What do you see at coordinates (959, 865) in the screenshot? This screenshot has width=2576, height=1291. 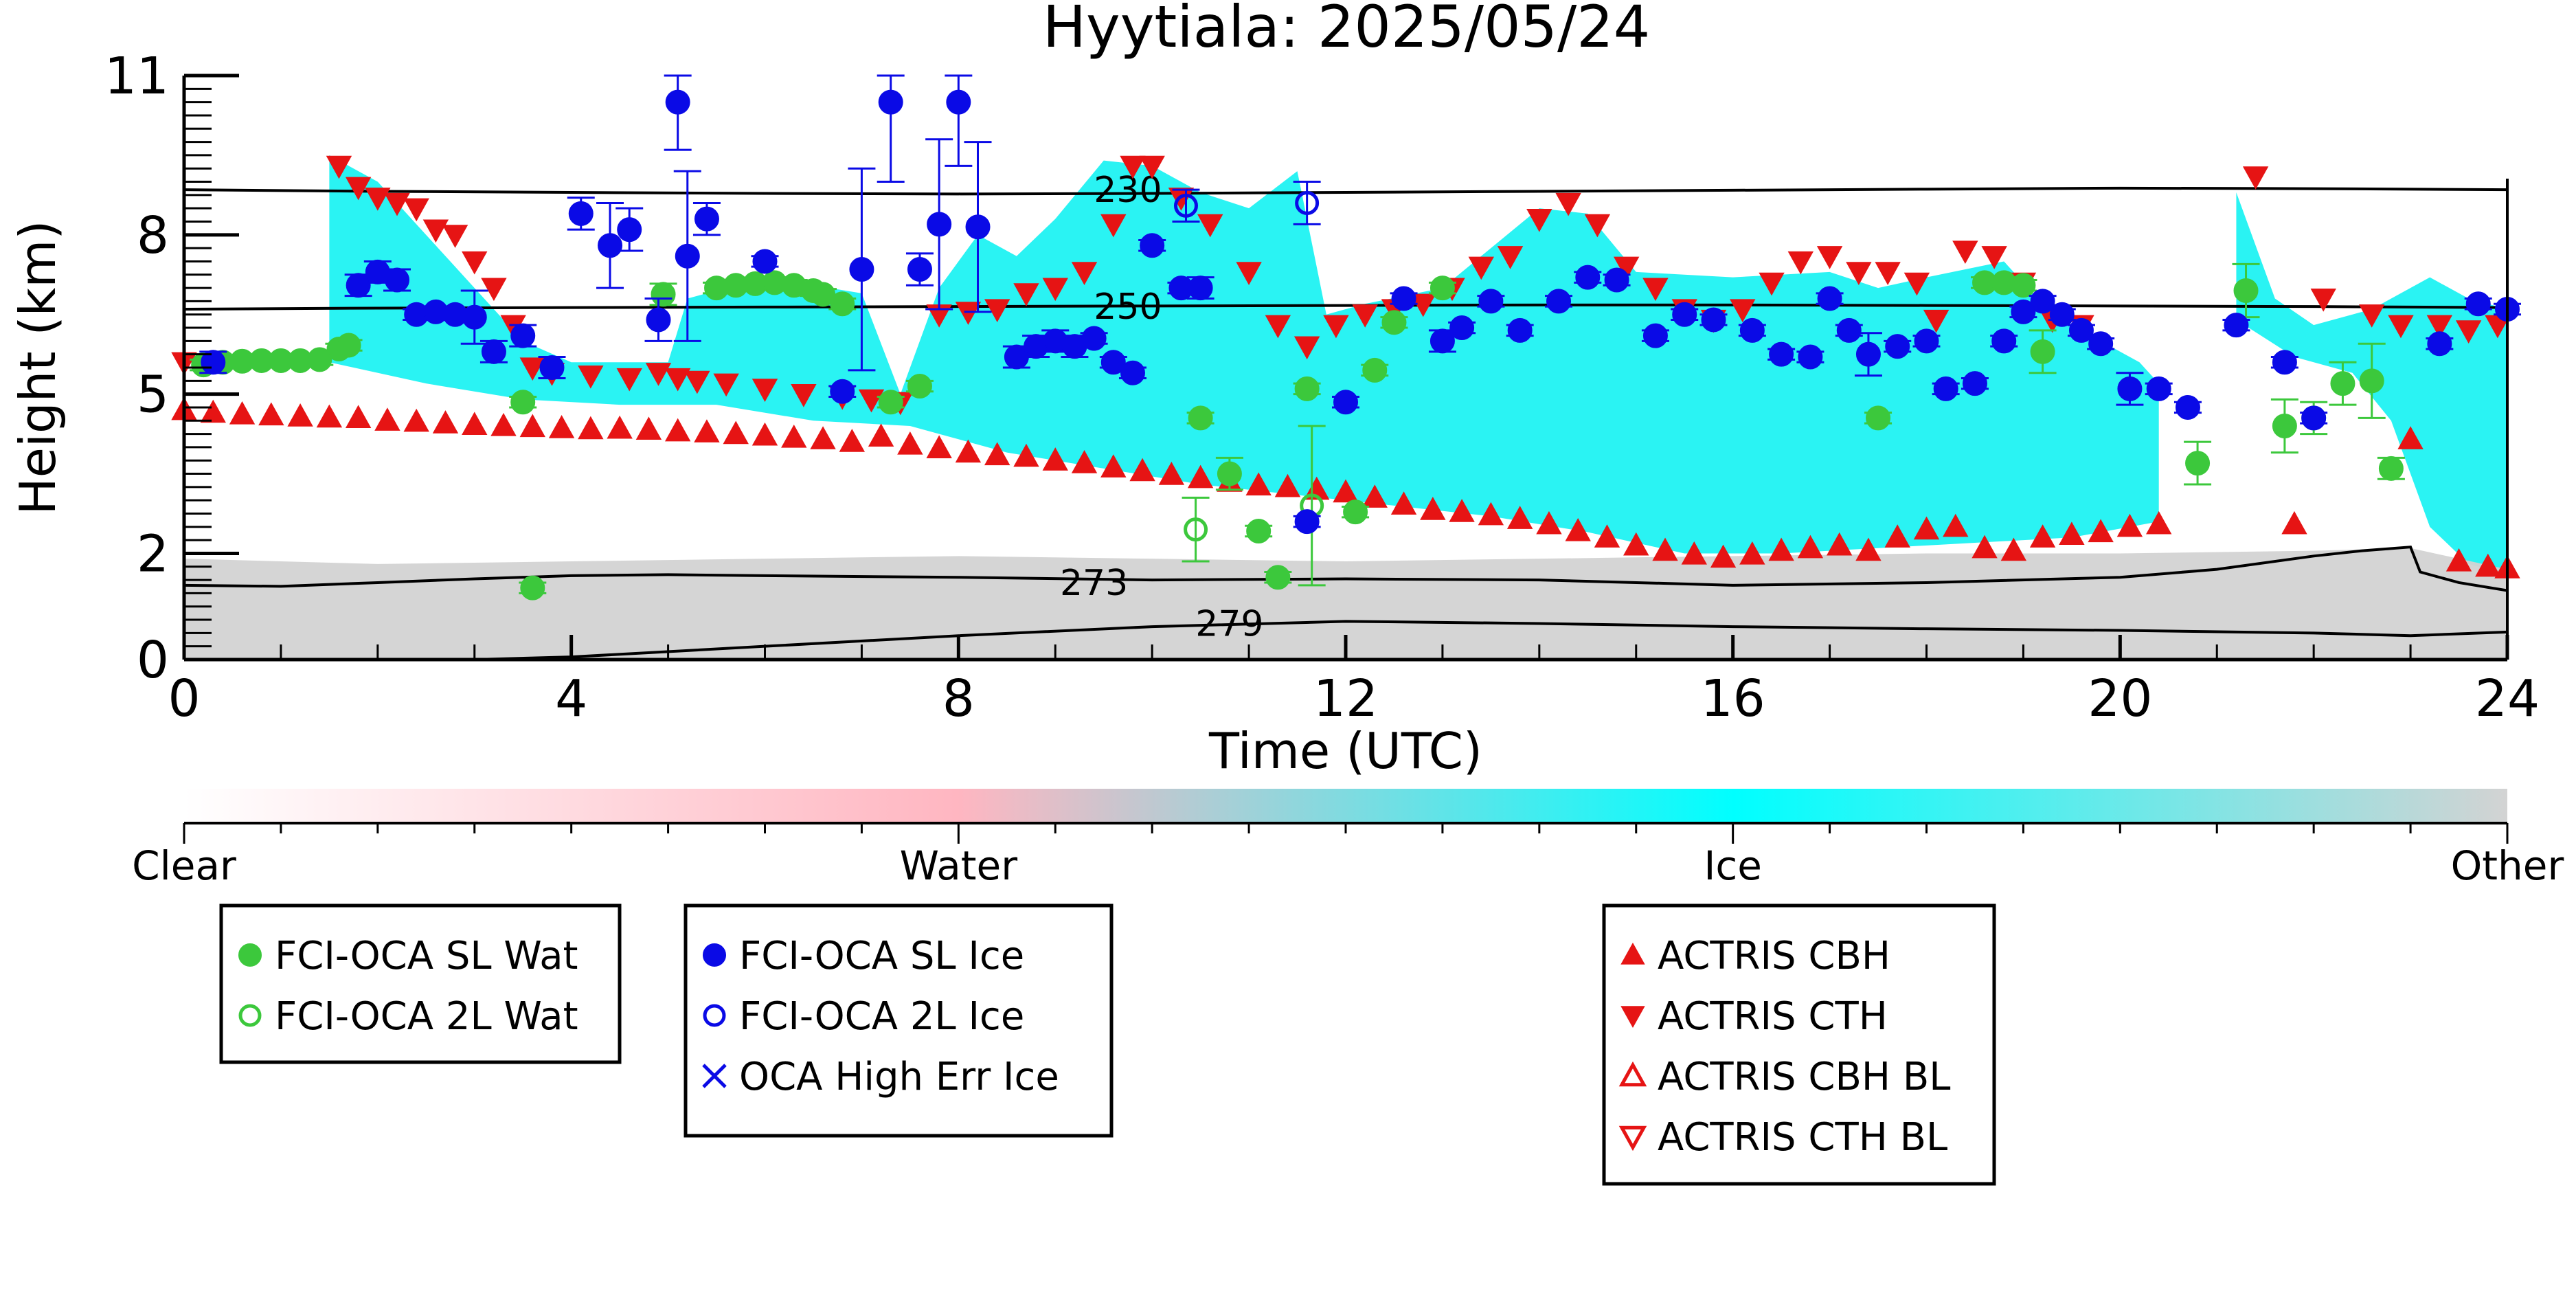 I see `colorbar-label: Water` at bounding box center [959, 865].